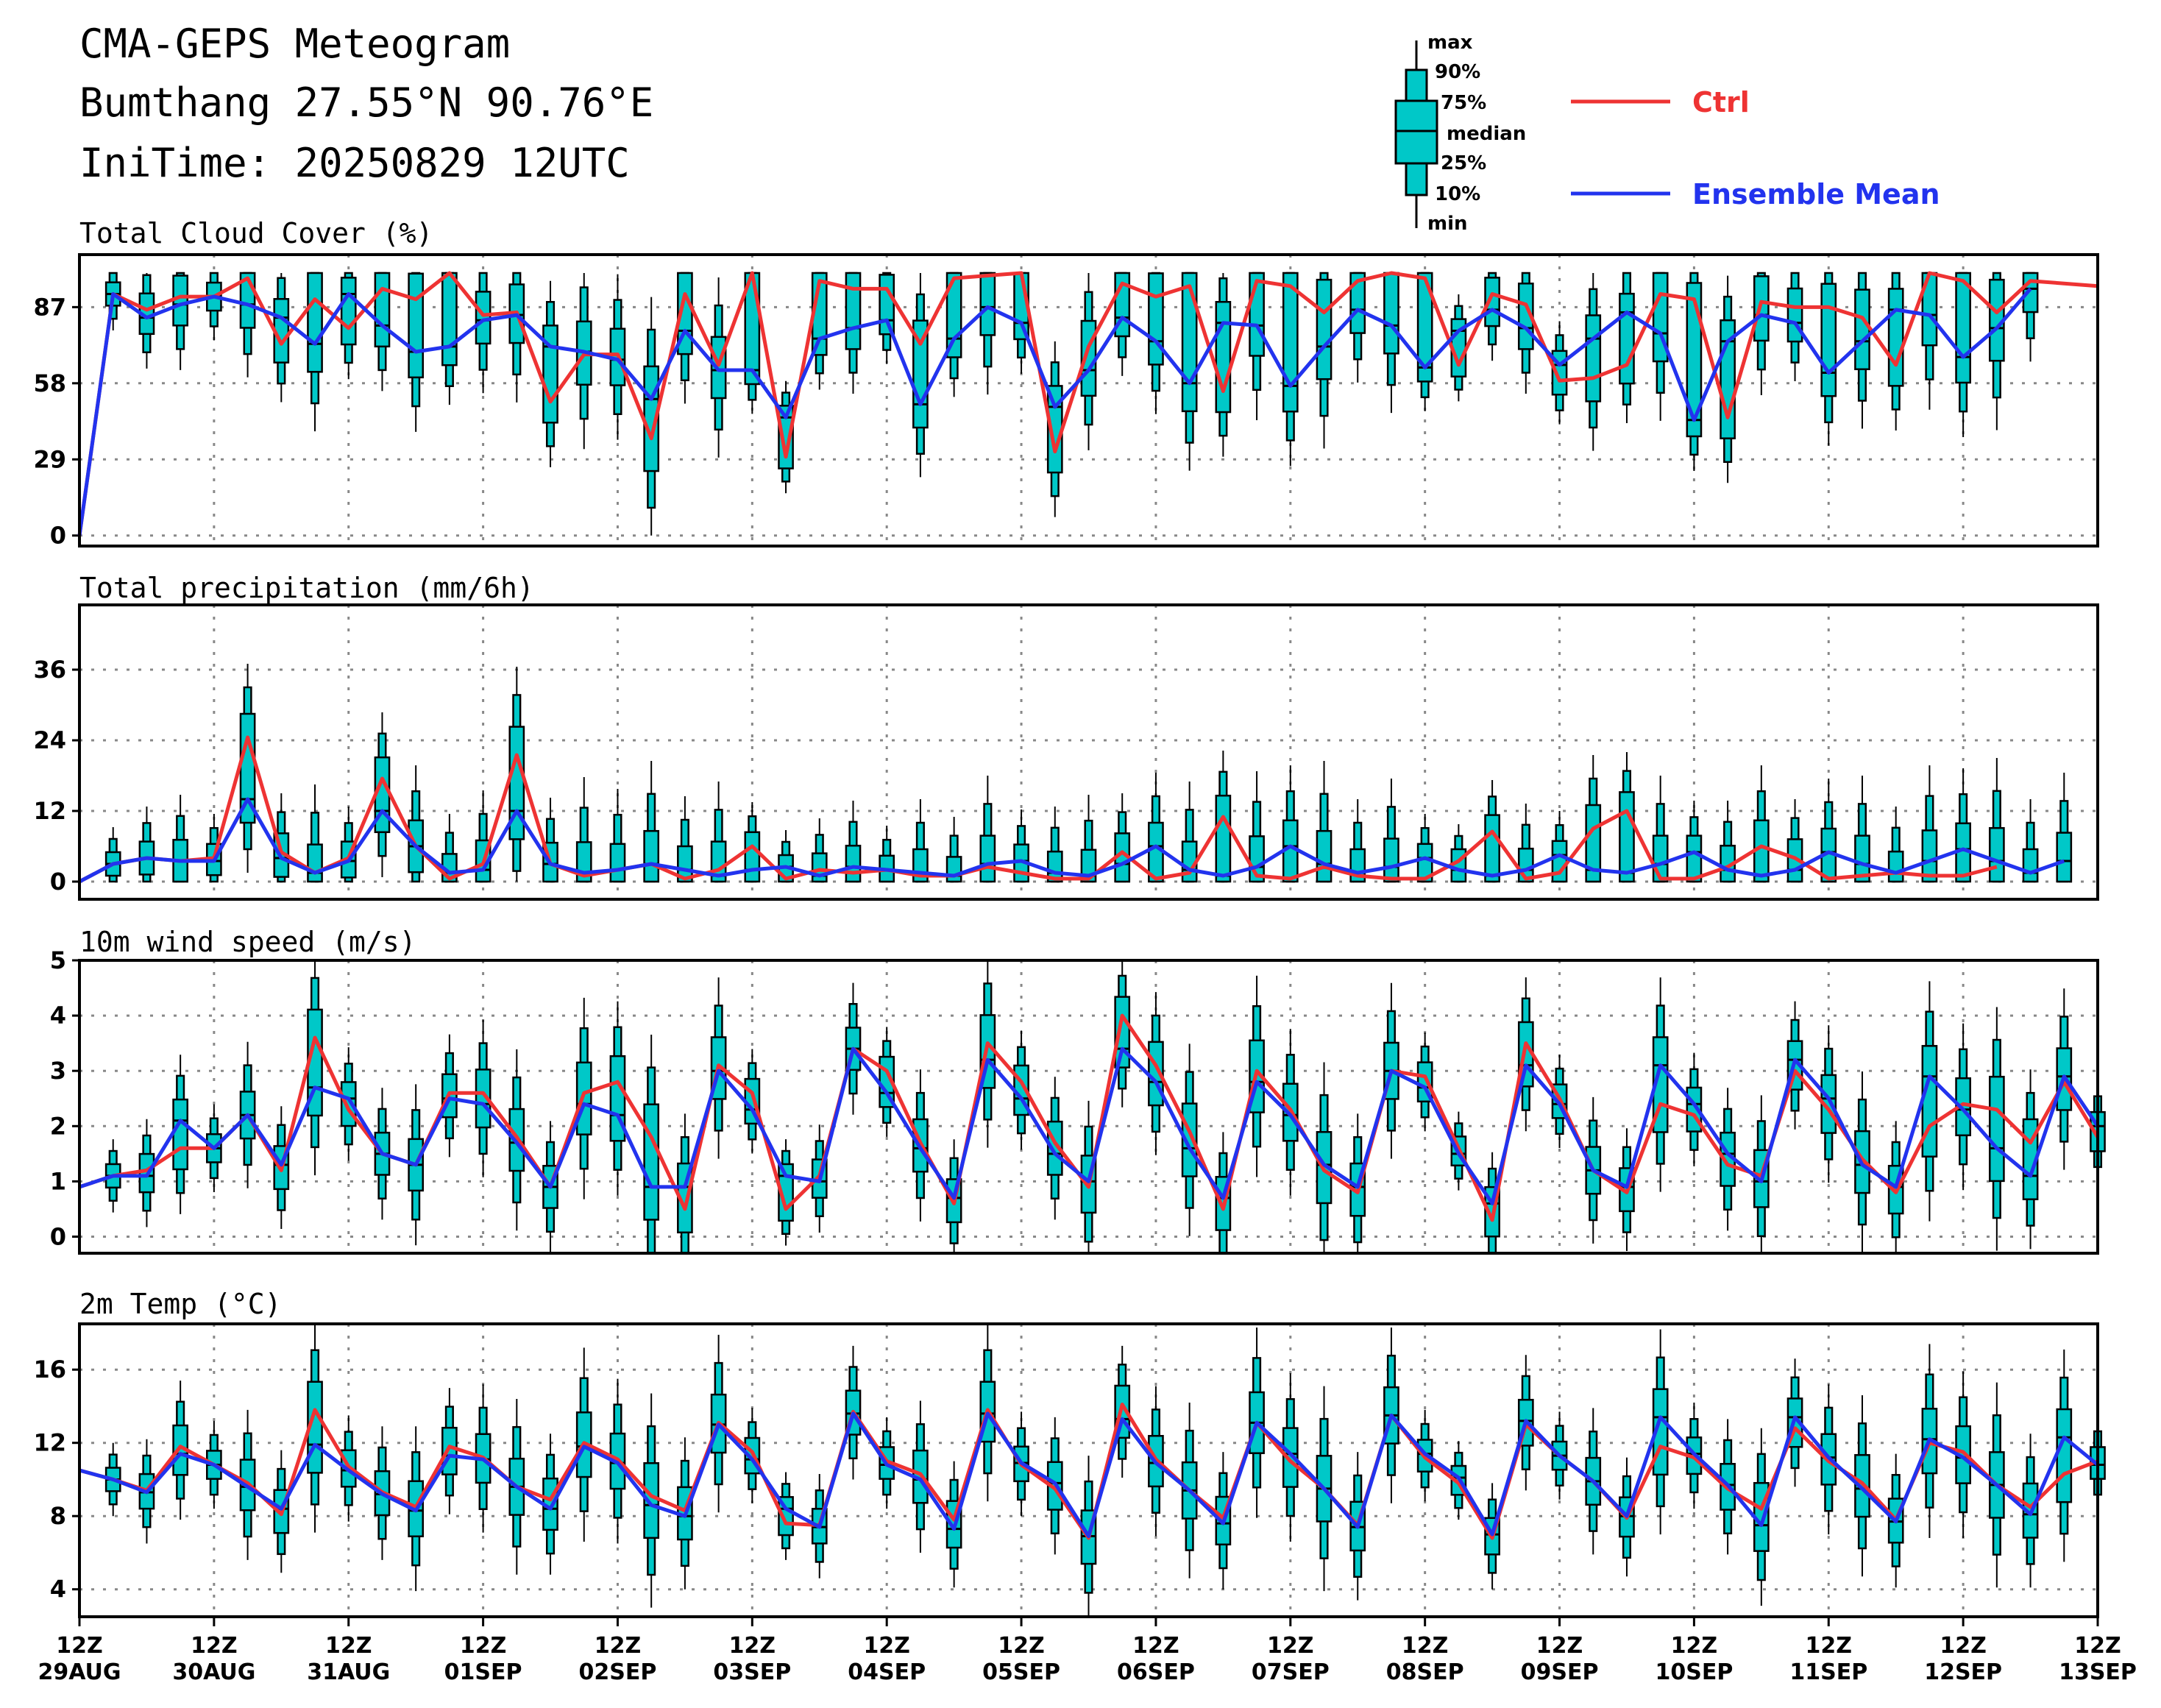 The width and height of the screenshot is (2161, 1708). What do you see at coordinates (354, 163) in the screenshot?
I see `init-time-label: IniTime: 20250829 12UTC` at bounding box center [354, 163].